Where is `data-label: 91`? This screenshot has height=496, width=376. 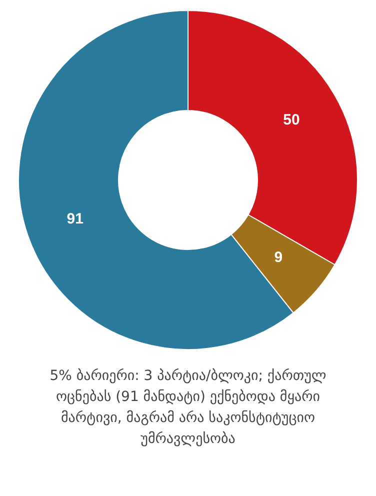
data-label: 91 is located at coordinates (75, 219).